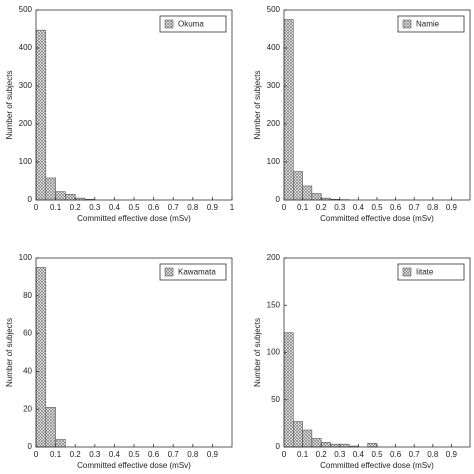 The image size is (474, 474). What do you see at coordinates (425, 272) in the screenshot?
I see `legend-label: Iitate` at bounding box center [425, 272].